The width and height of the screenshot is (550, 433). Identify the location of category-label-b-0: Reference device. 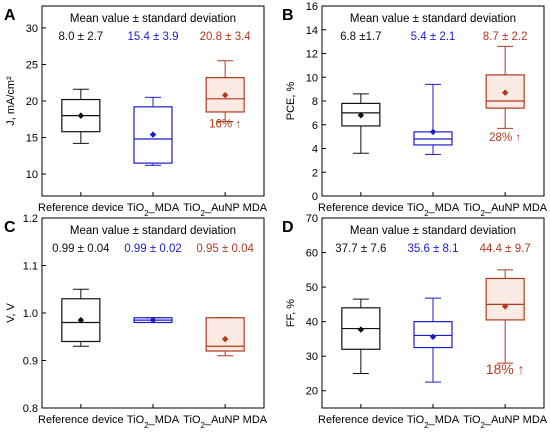
(361, 208).